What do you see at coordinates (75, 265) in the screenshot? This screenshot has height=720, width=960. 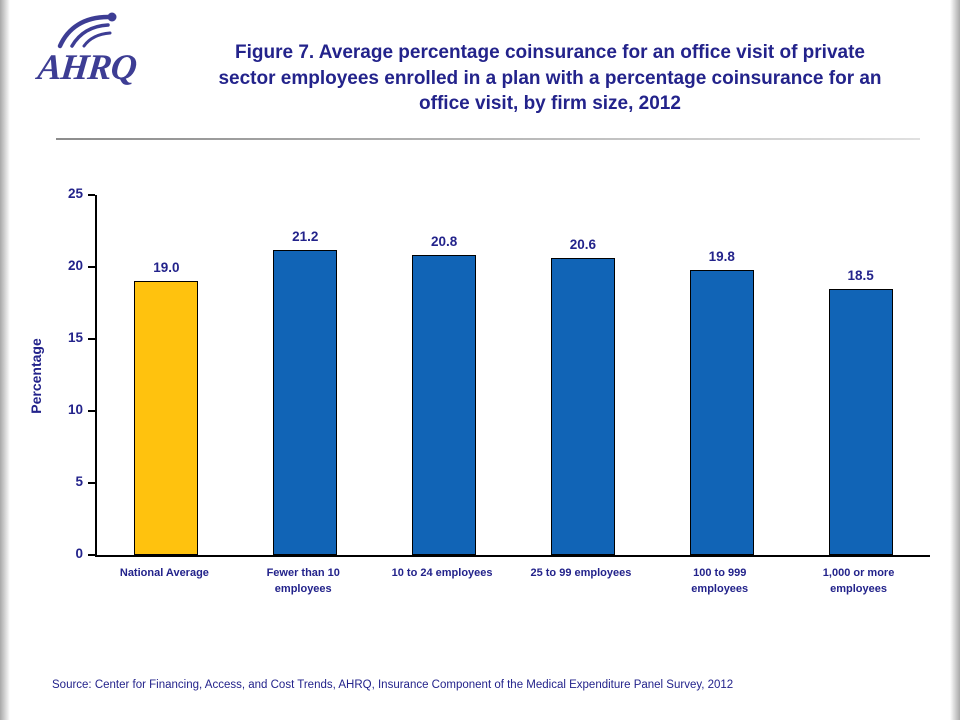 I see `y-axis-tick-label-20: 20` at bounding box center [75, 265].